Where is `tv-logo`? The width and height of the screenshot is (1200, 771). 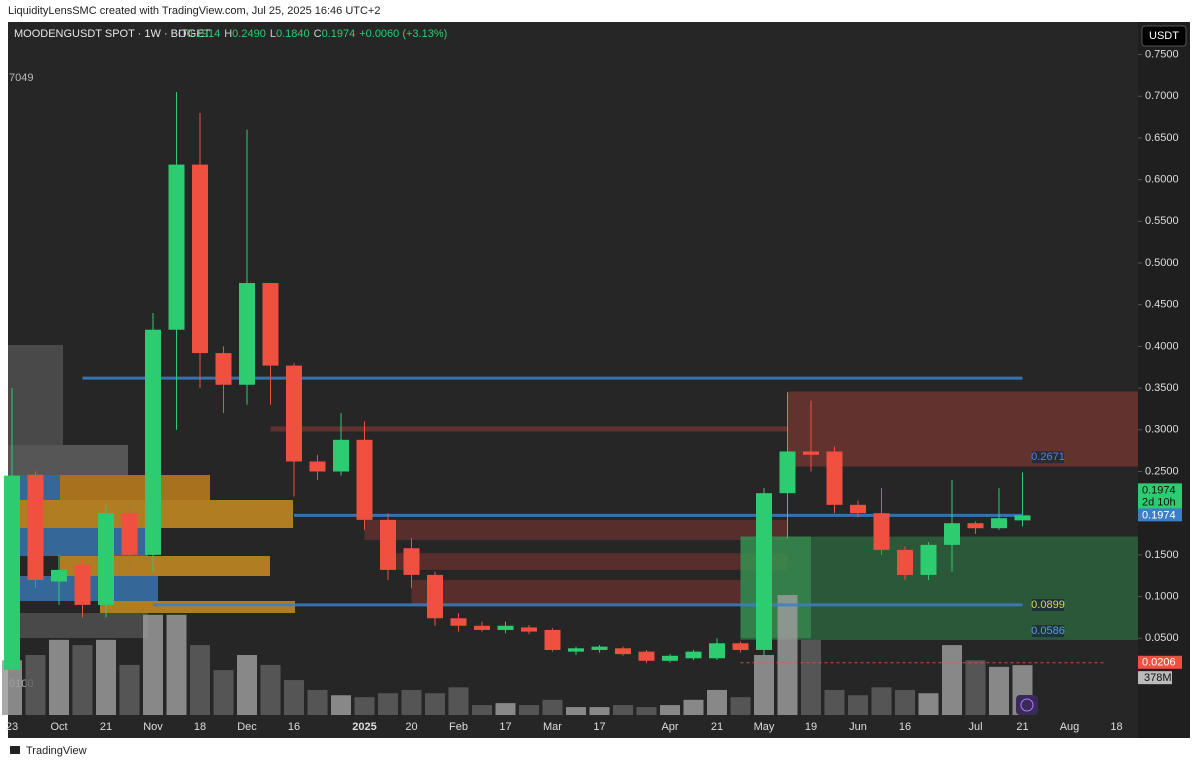
tv-logo is located at coordinates (15, 750).